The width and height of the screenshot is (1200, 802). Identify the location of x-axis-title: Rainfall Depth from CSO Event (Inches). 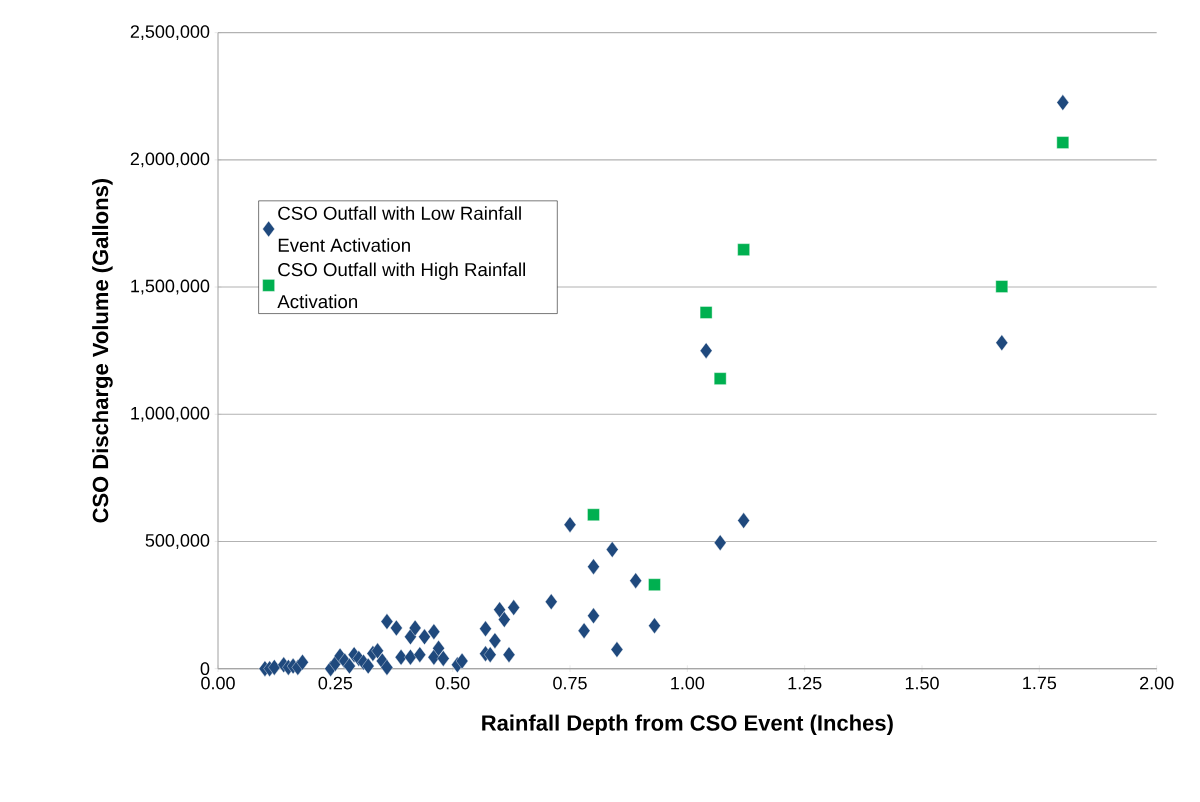
(687, 725).